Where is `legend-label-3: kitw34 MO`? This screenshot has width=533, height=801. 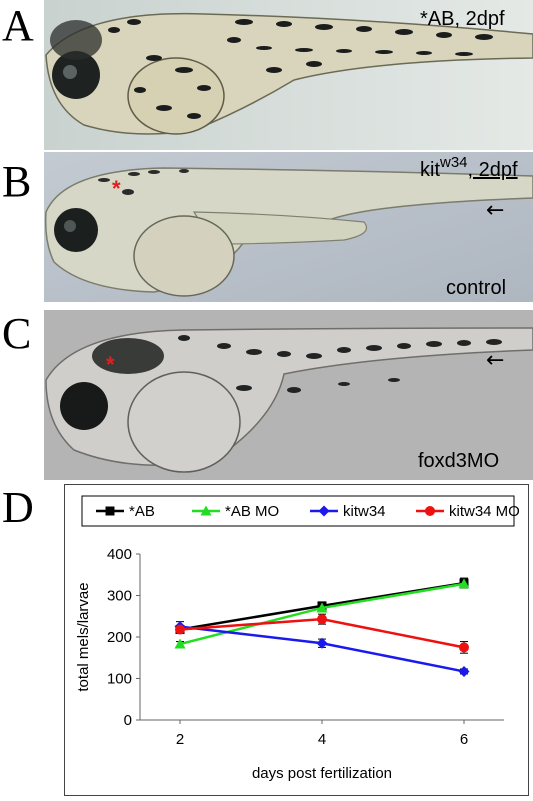
legend-label-3: kitw34 MO is located at coordinates (484, 511).